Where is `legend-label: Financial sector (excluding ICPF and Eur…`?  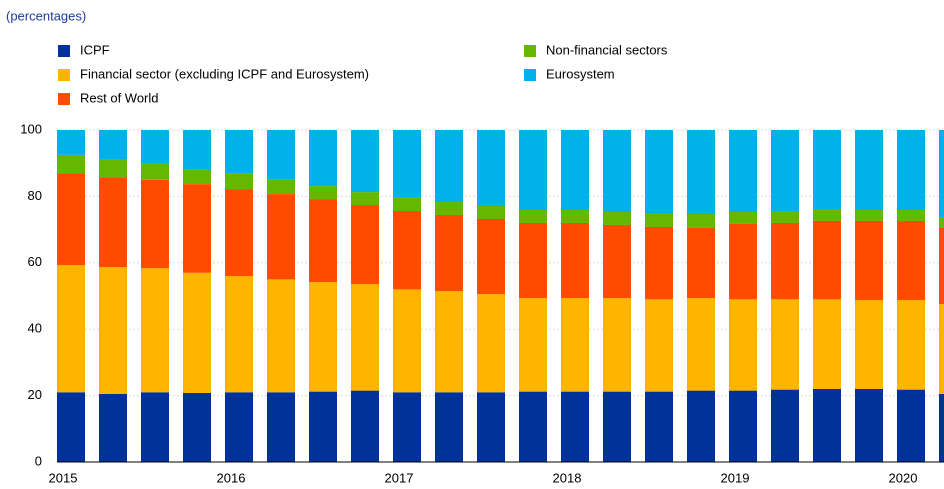 legend-label: Financial sector (excluding ICPF and Eur… is located at coordinates (224, 73).